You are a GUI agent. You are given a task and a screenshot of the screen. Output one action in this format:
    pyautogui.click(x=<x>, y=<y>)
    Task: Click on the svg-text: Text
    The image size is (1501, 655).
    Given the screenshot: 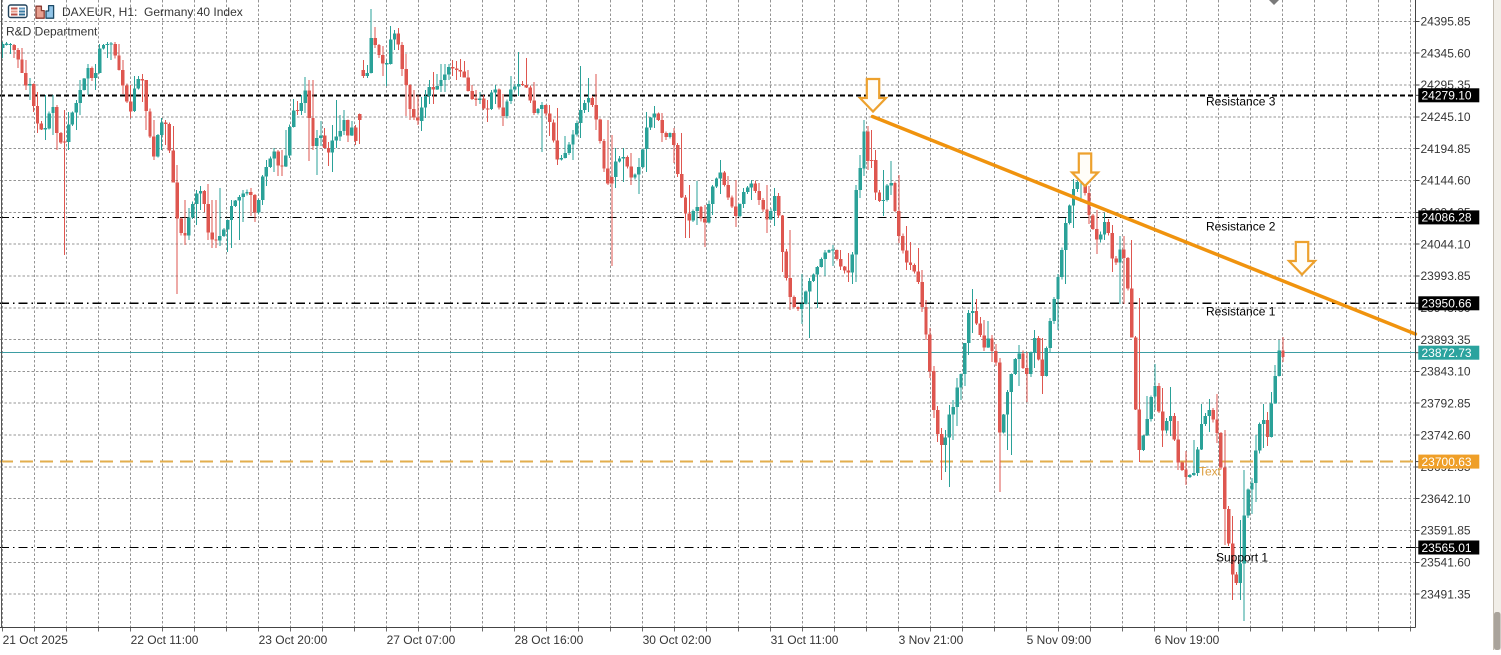 What is the action you would take?
    pyautogui.click(x=1210, y=472)
    